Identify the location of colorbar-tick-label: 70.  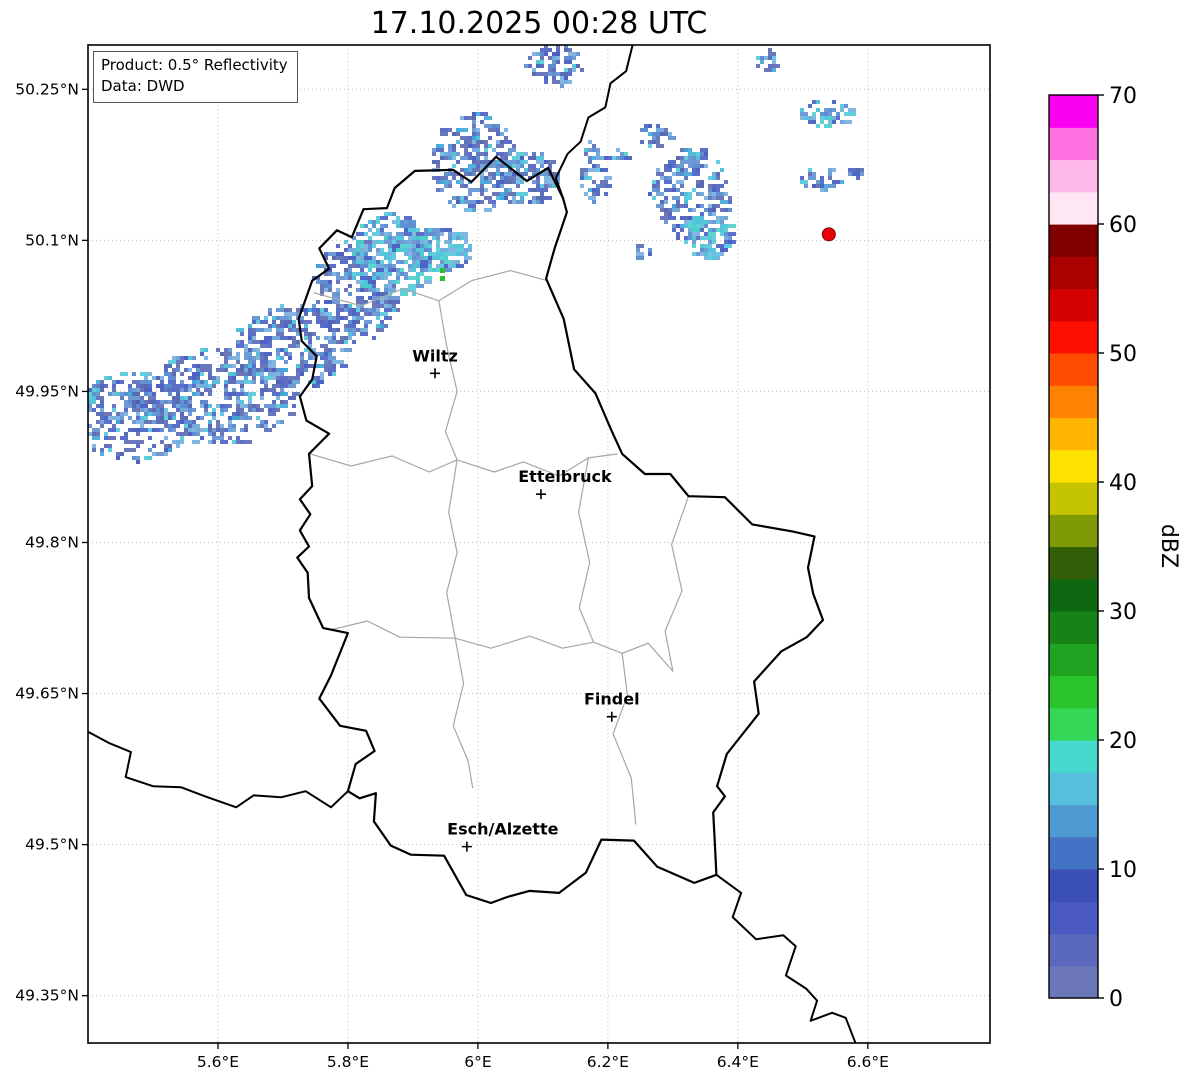
(1123, 96).